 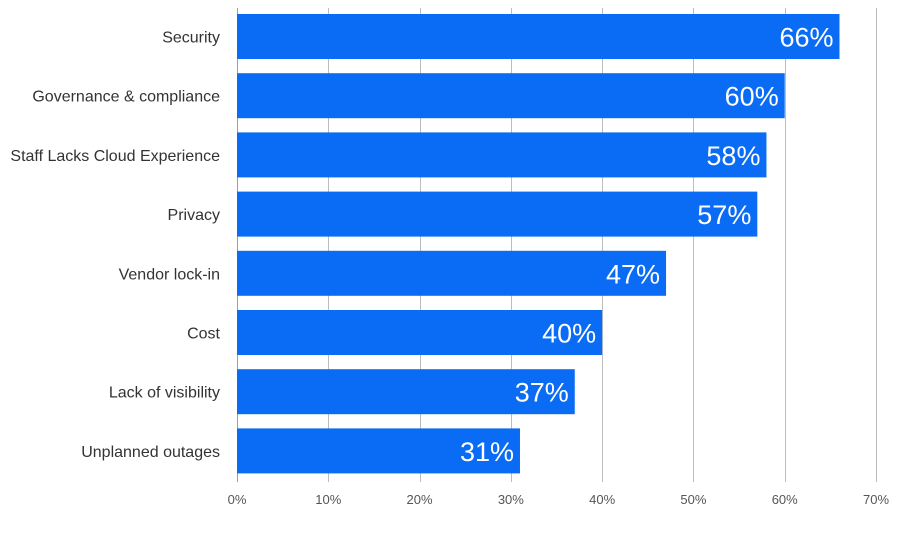 I want to click on x-tick-label: 30%, so click(x=511, y=499).